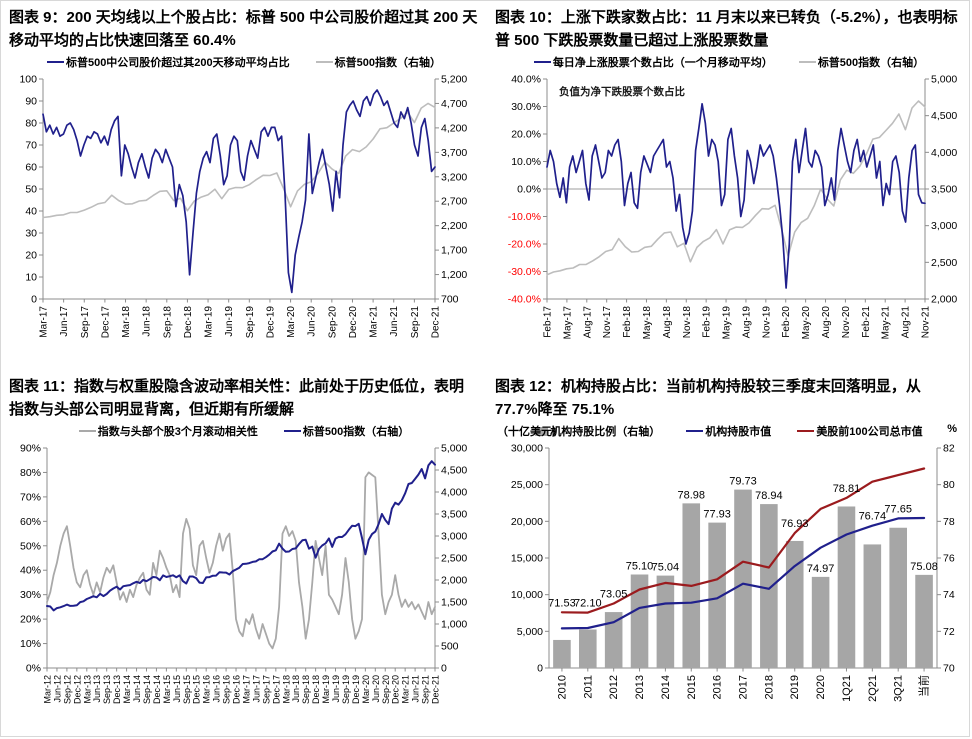  What do you see at coordinates (562, 603) in the screenshot?
I see `svg-text: 71.53` at bounding box center [562, 603].